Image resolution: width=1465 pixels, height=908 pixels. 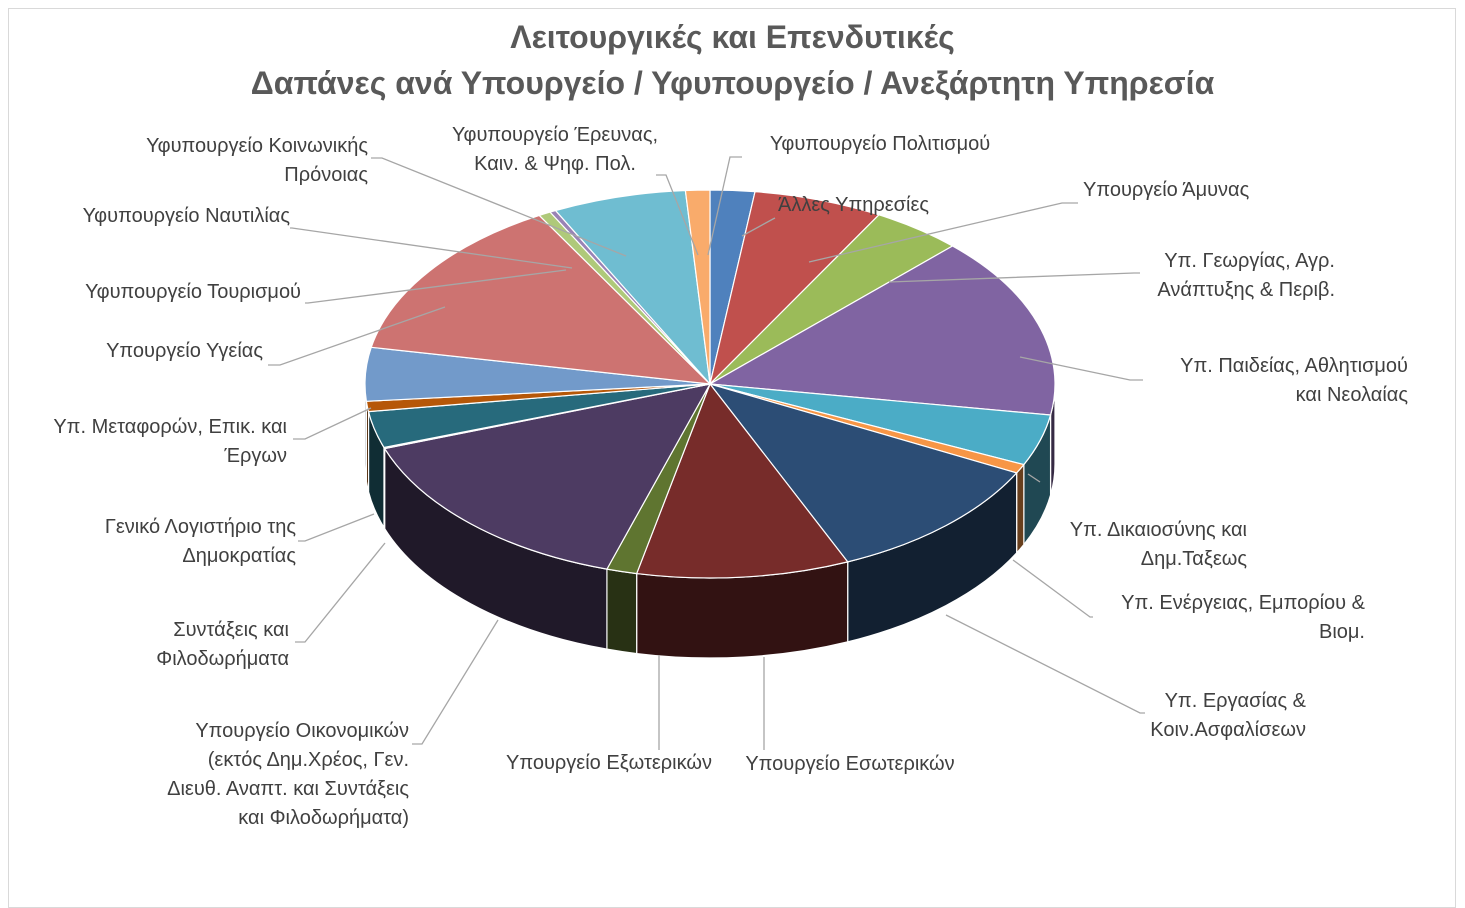 What do you see at coordinates (222, 644) in the screenshot?
I see `slice-label: Συντάξεις και Φιλοδωρήματα` at bounding box center [222, 644].